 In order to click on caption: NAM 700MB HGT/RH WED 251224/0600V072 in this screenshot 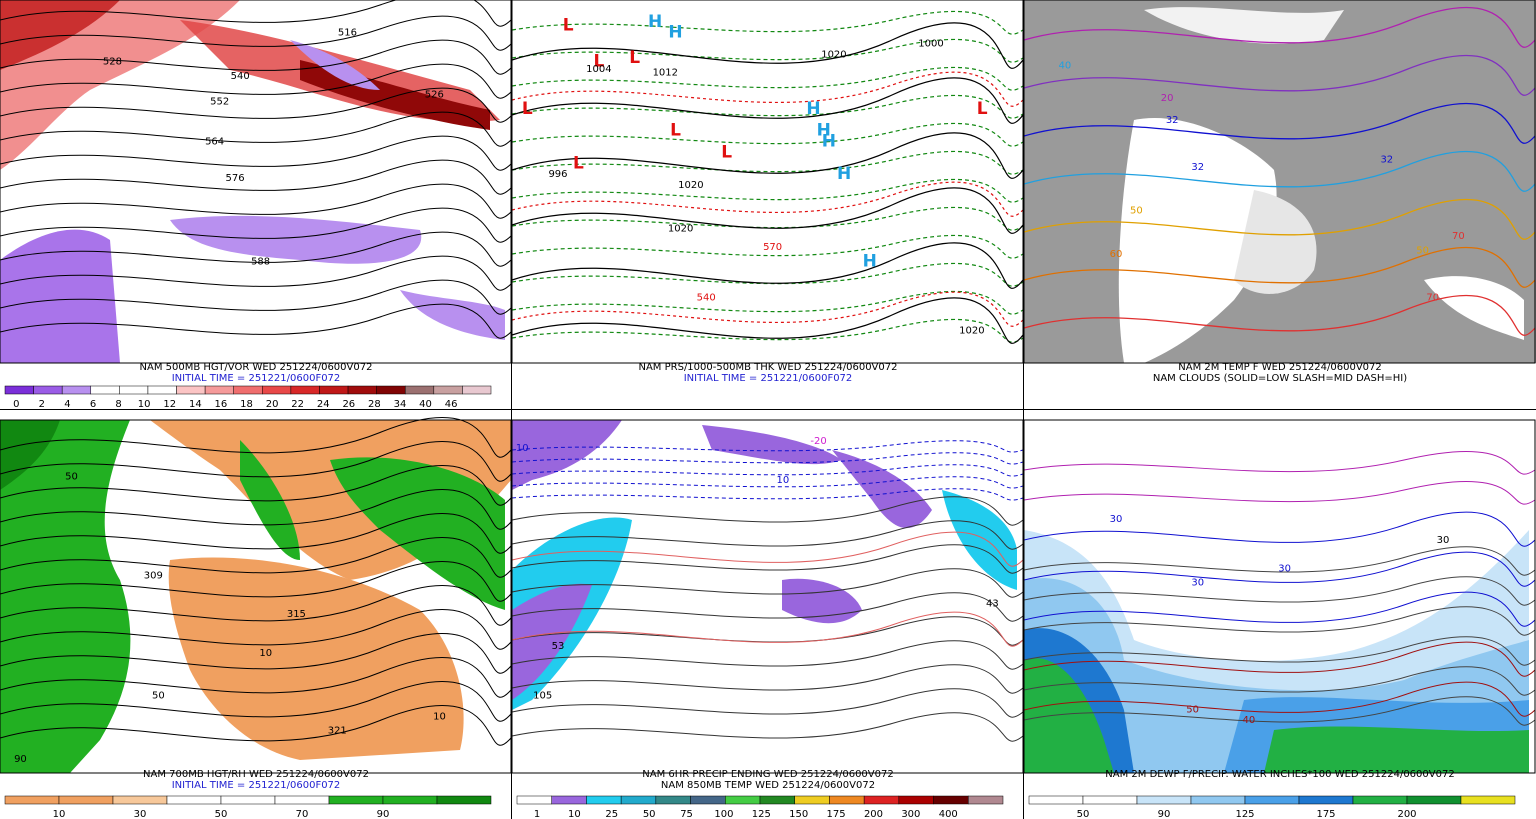, I will do `click(256, 774)`.